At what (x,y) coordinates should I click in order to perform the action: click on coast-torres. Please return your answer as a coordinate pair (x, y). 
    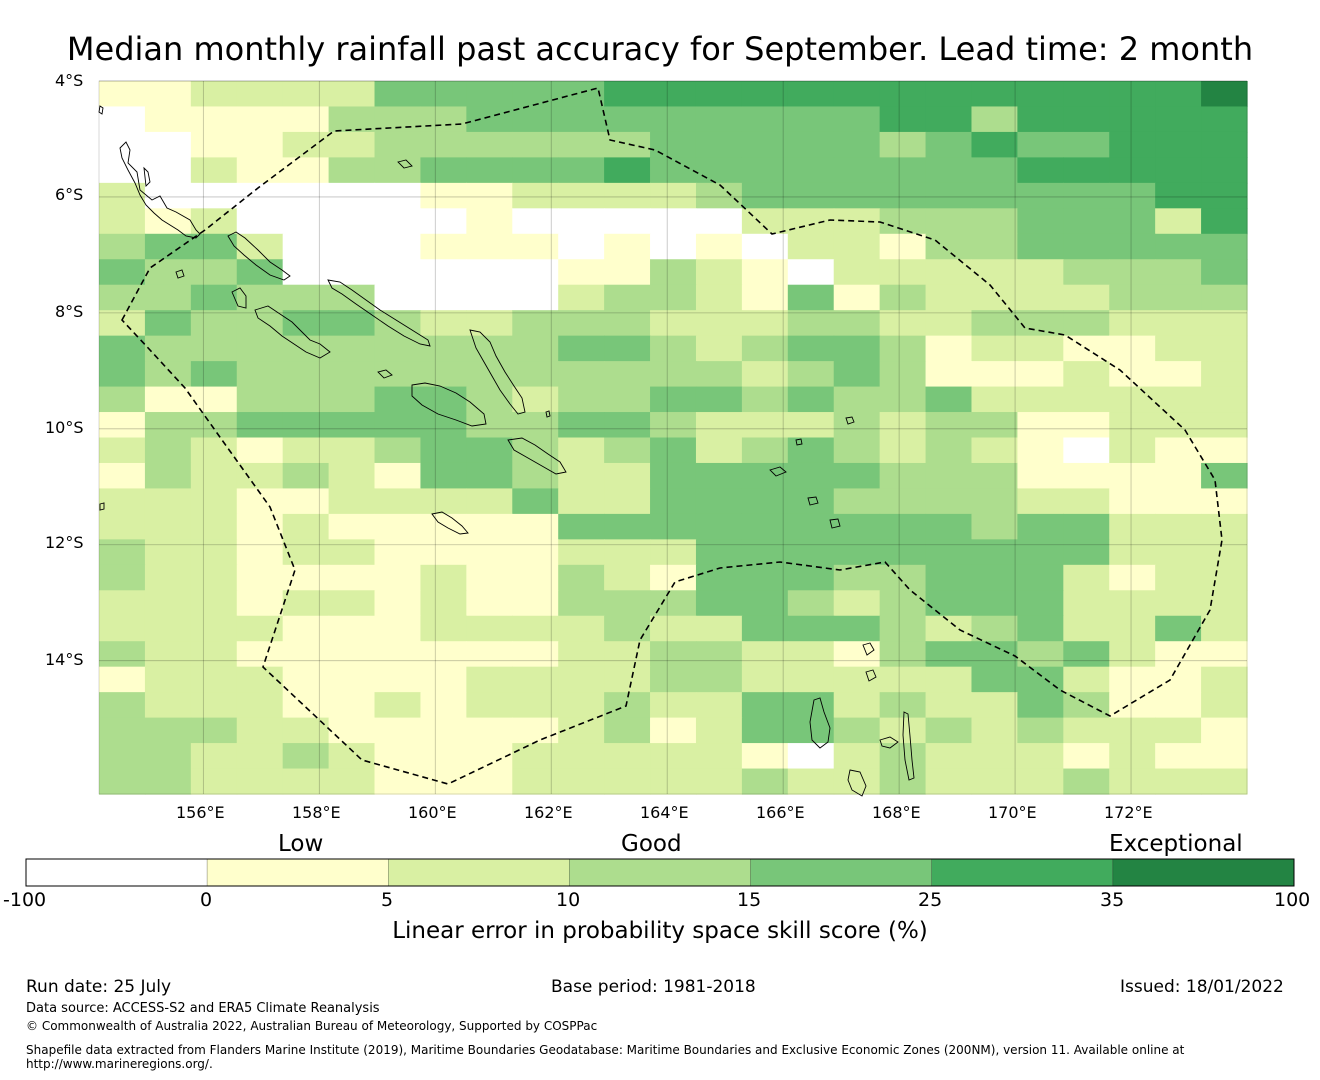
    Looking at the image, I should click on (868, 649).